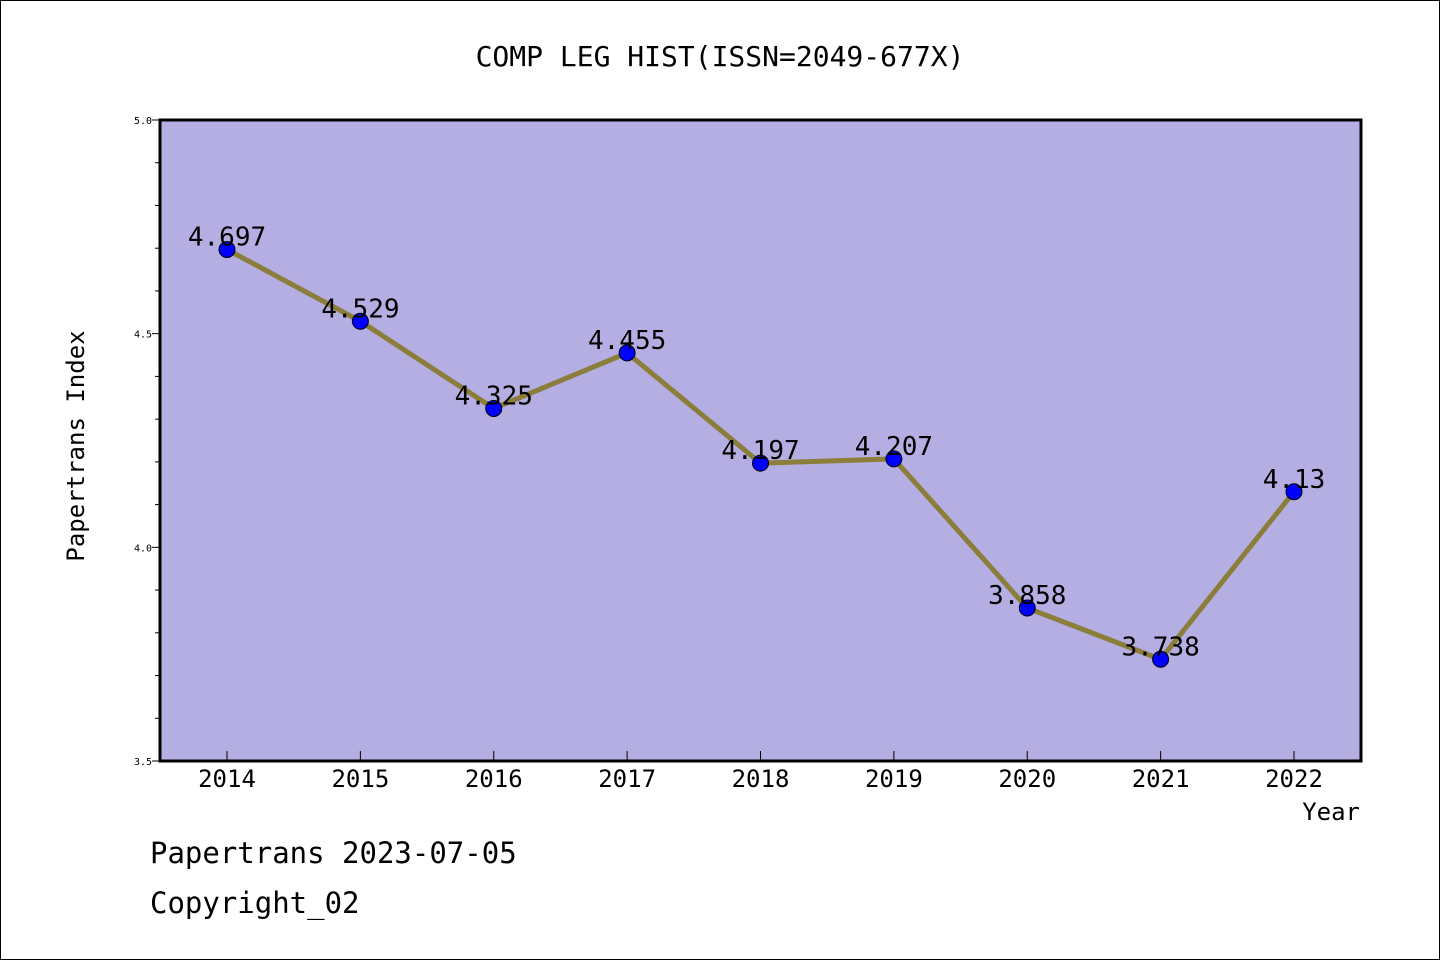  What do you see at coordinates (1160, 647) in the screenshot?
I see `data-label: 3.738` at bounding box center [1160, 647].